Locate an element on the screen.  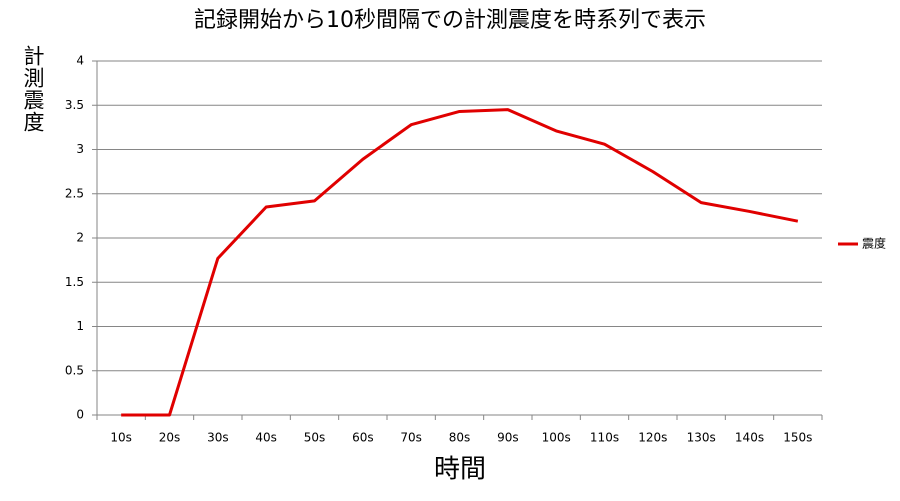
x-tick-label: 60s is located at coordinates (363, 438).